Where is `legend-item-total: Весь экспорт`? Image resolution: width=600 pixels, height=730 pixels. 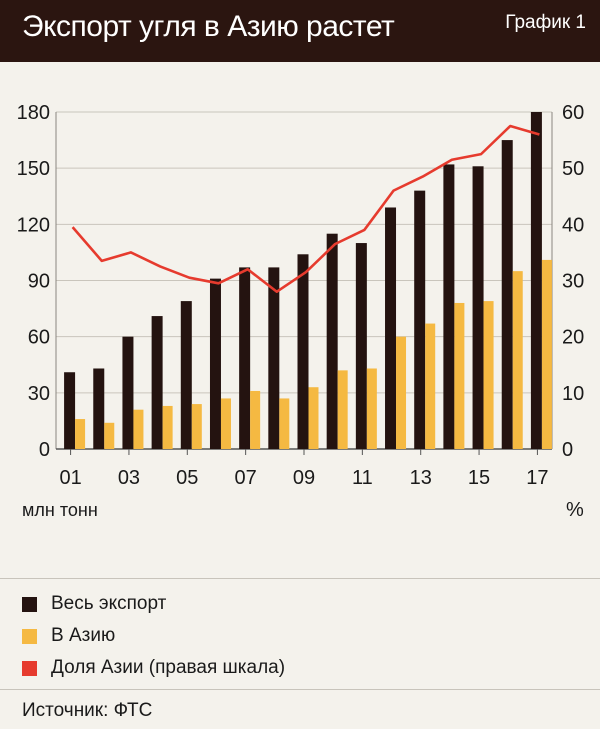 legend-item-total: Весь экспорт is located at coordinates (94, 604).